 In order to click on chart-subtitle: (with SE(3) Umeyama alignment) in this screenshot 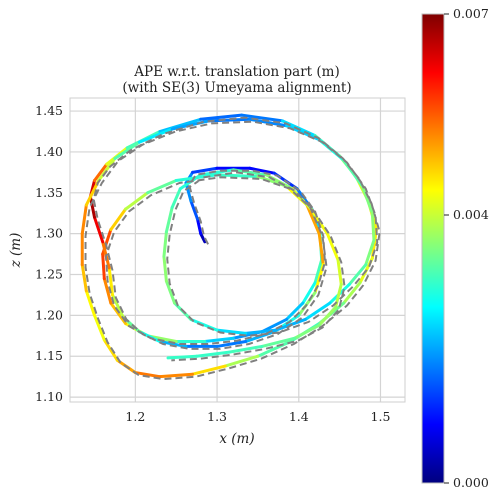, I will do `click(236, 88)`.